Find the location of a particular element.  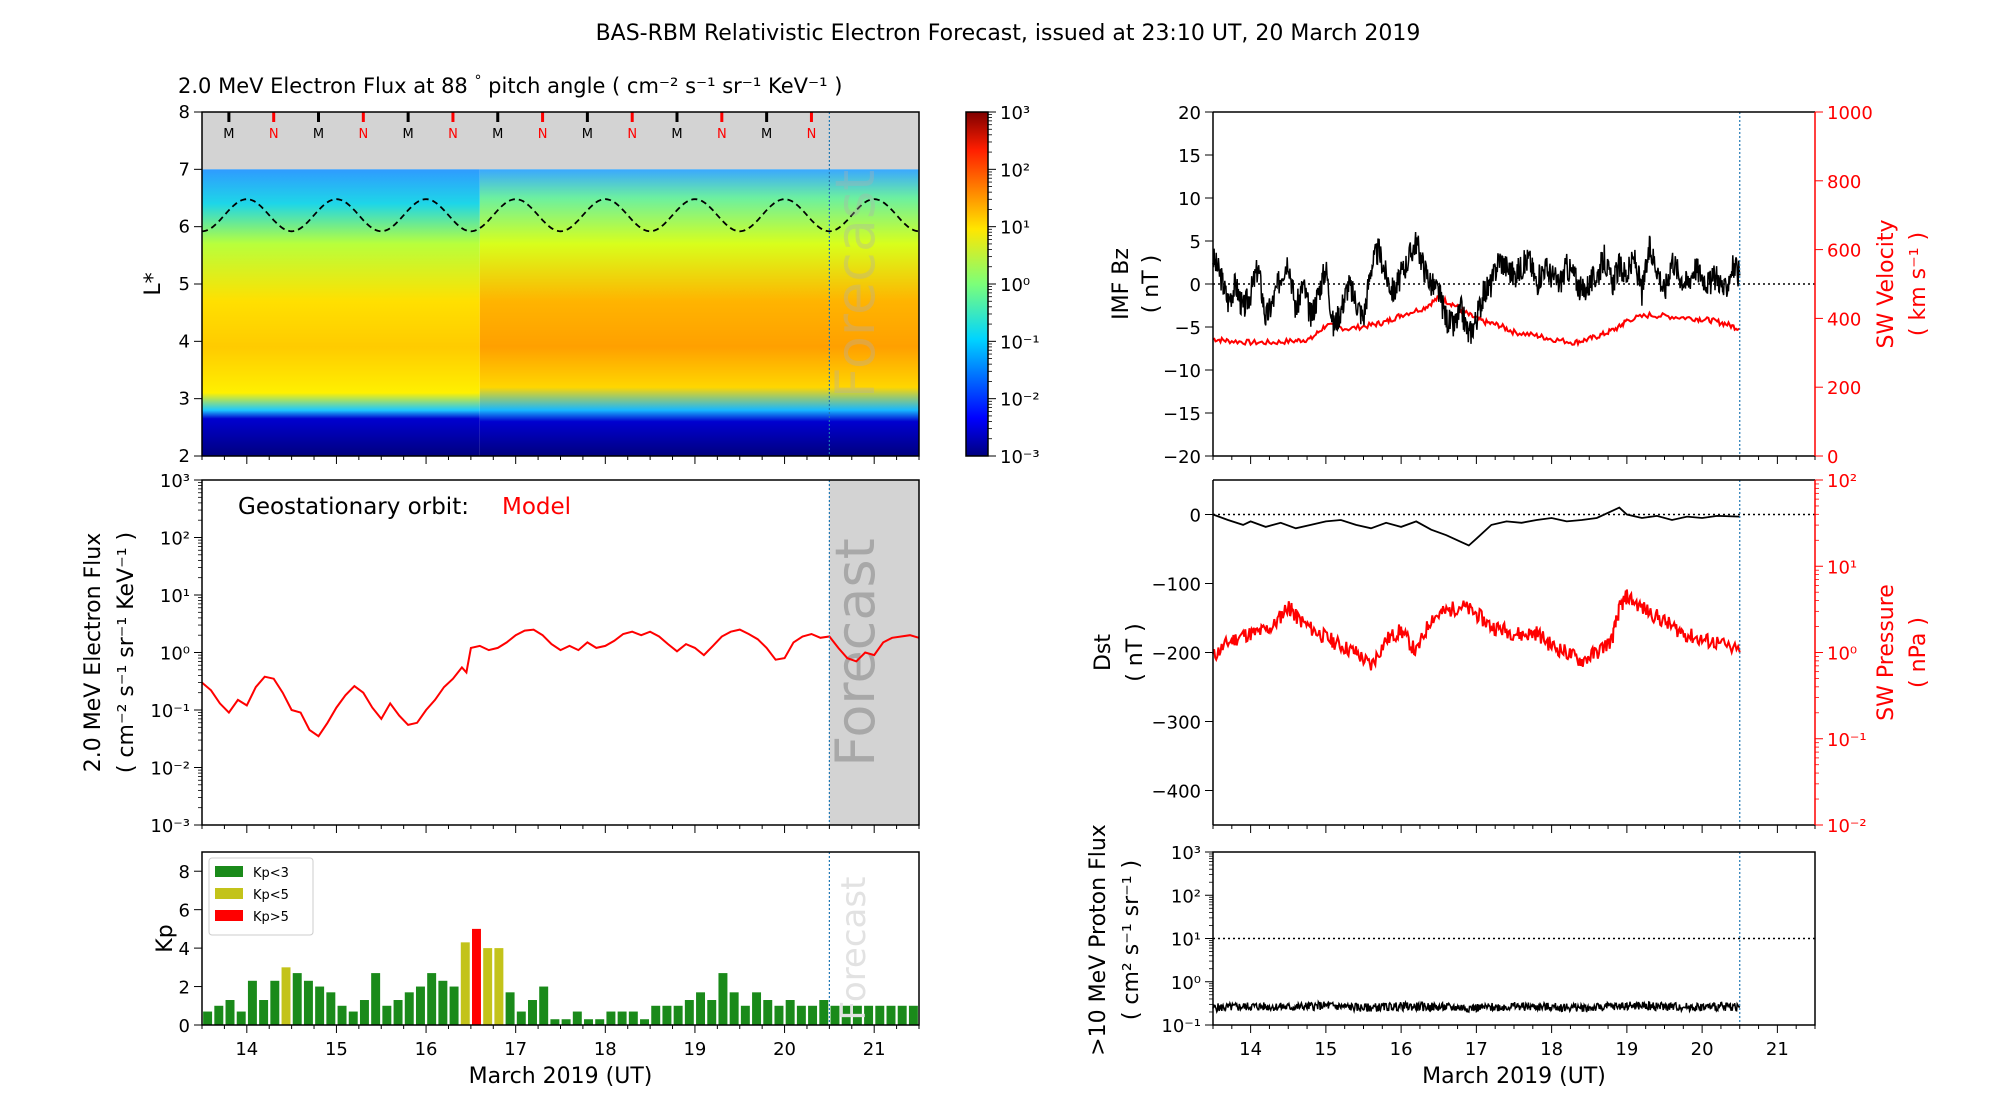

colorbar is located at coordinates (977, 284).